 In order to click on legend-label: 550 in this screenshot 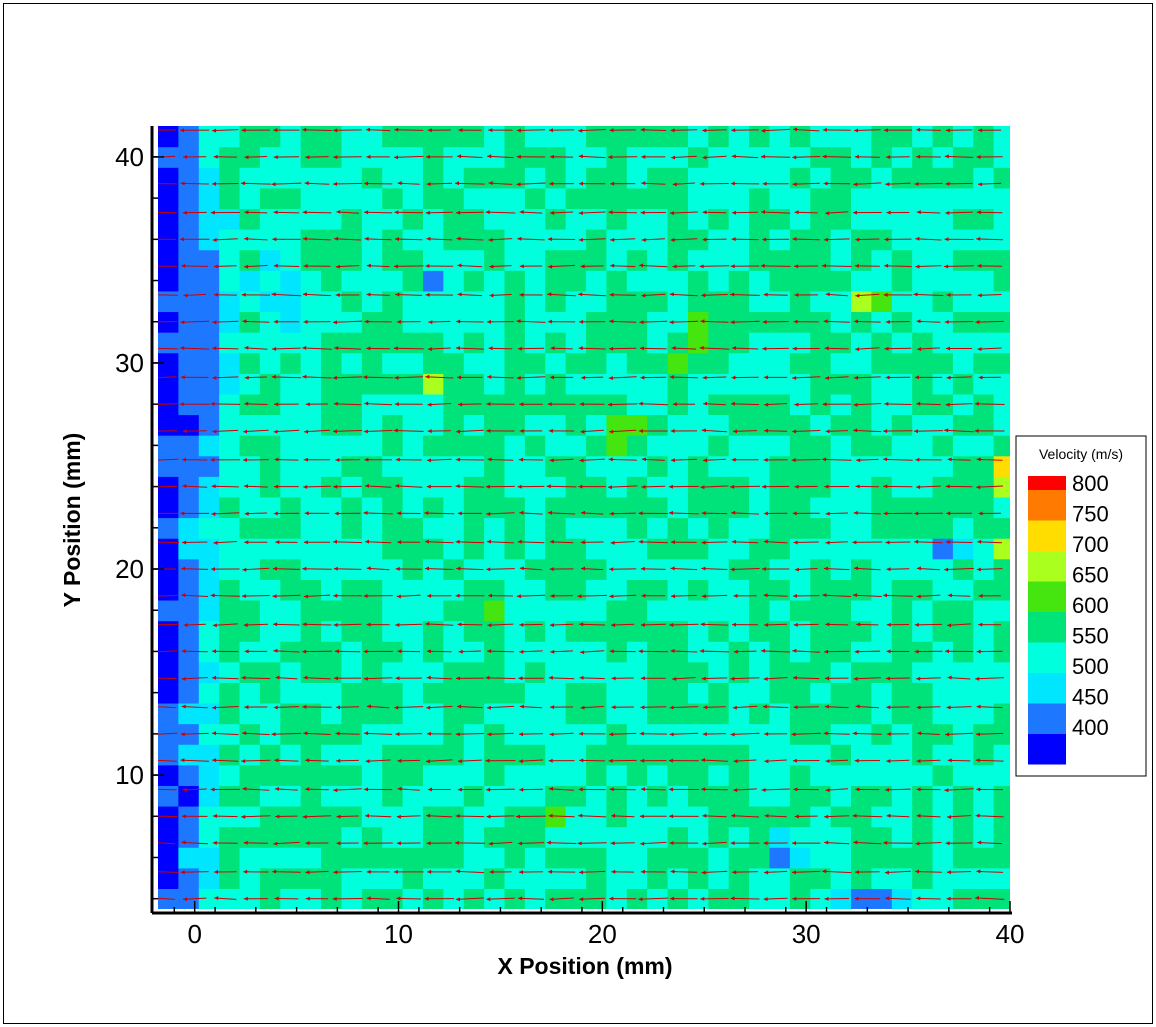, I will do `click(1090, 636)`.